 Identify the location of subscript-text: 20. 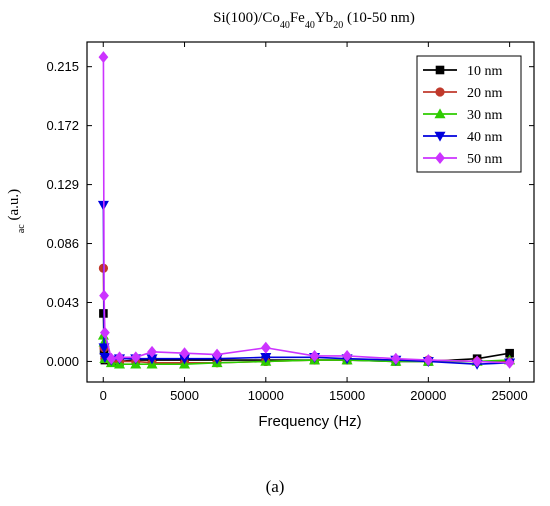
(338, 25).